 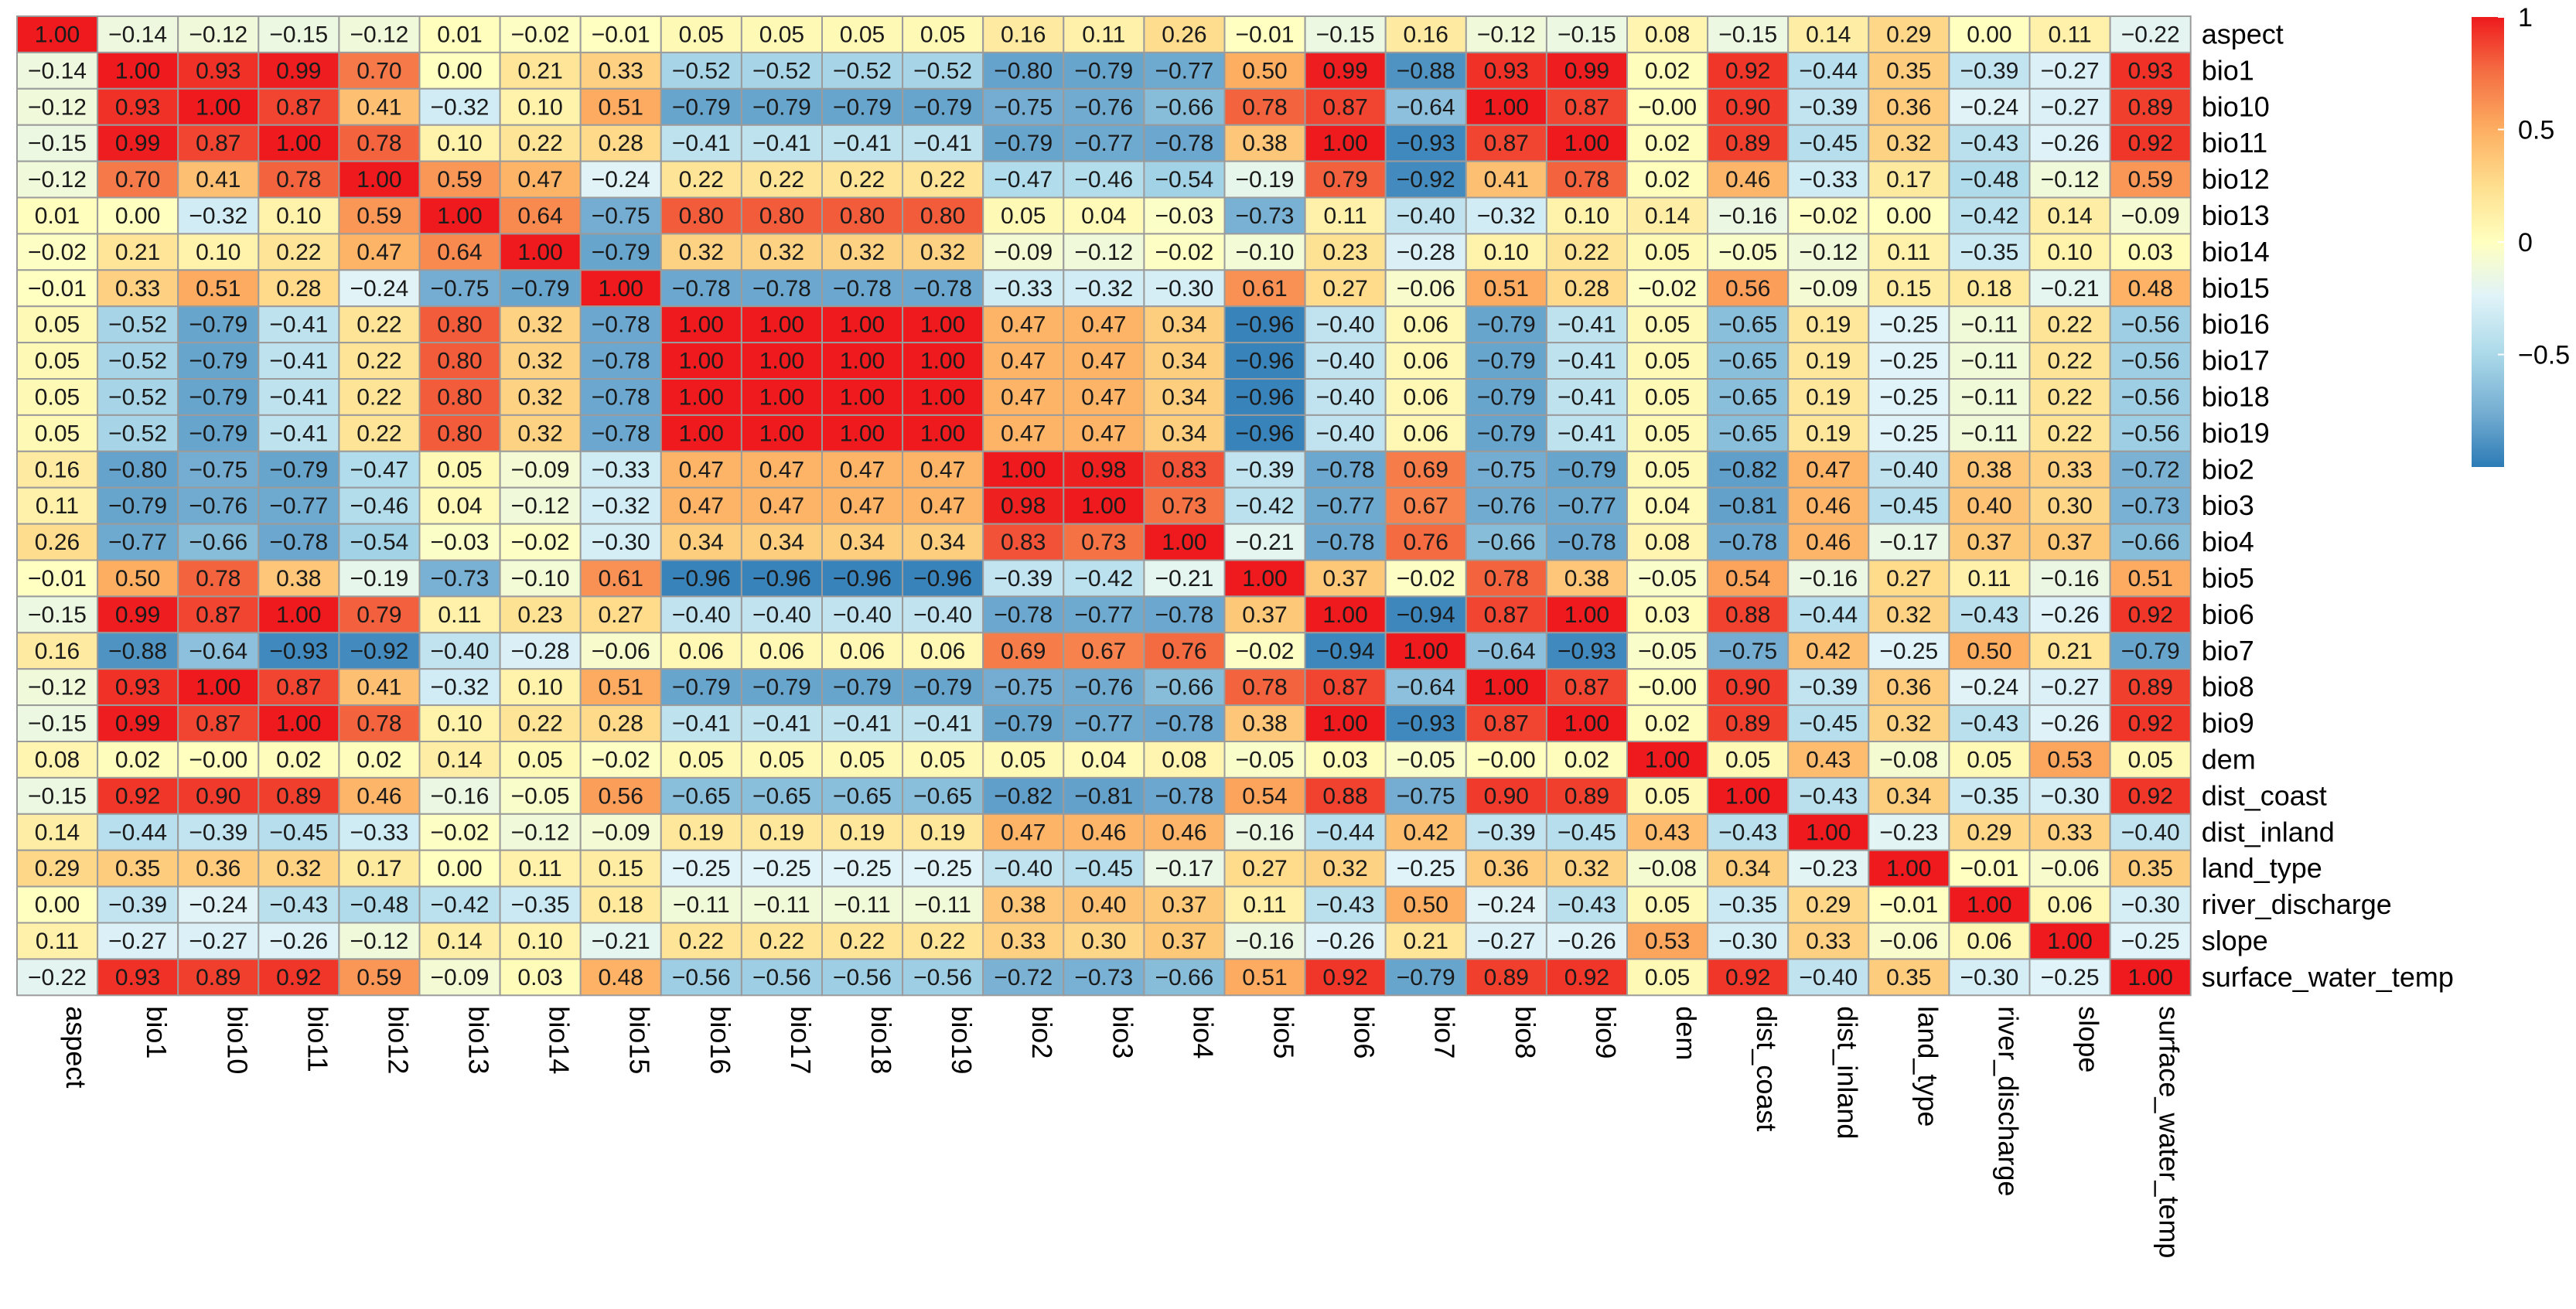 I want to click on cell-value-label: −0.00, so click(x=218, y=760).